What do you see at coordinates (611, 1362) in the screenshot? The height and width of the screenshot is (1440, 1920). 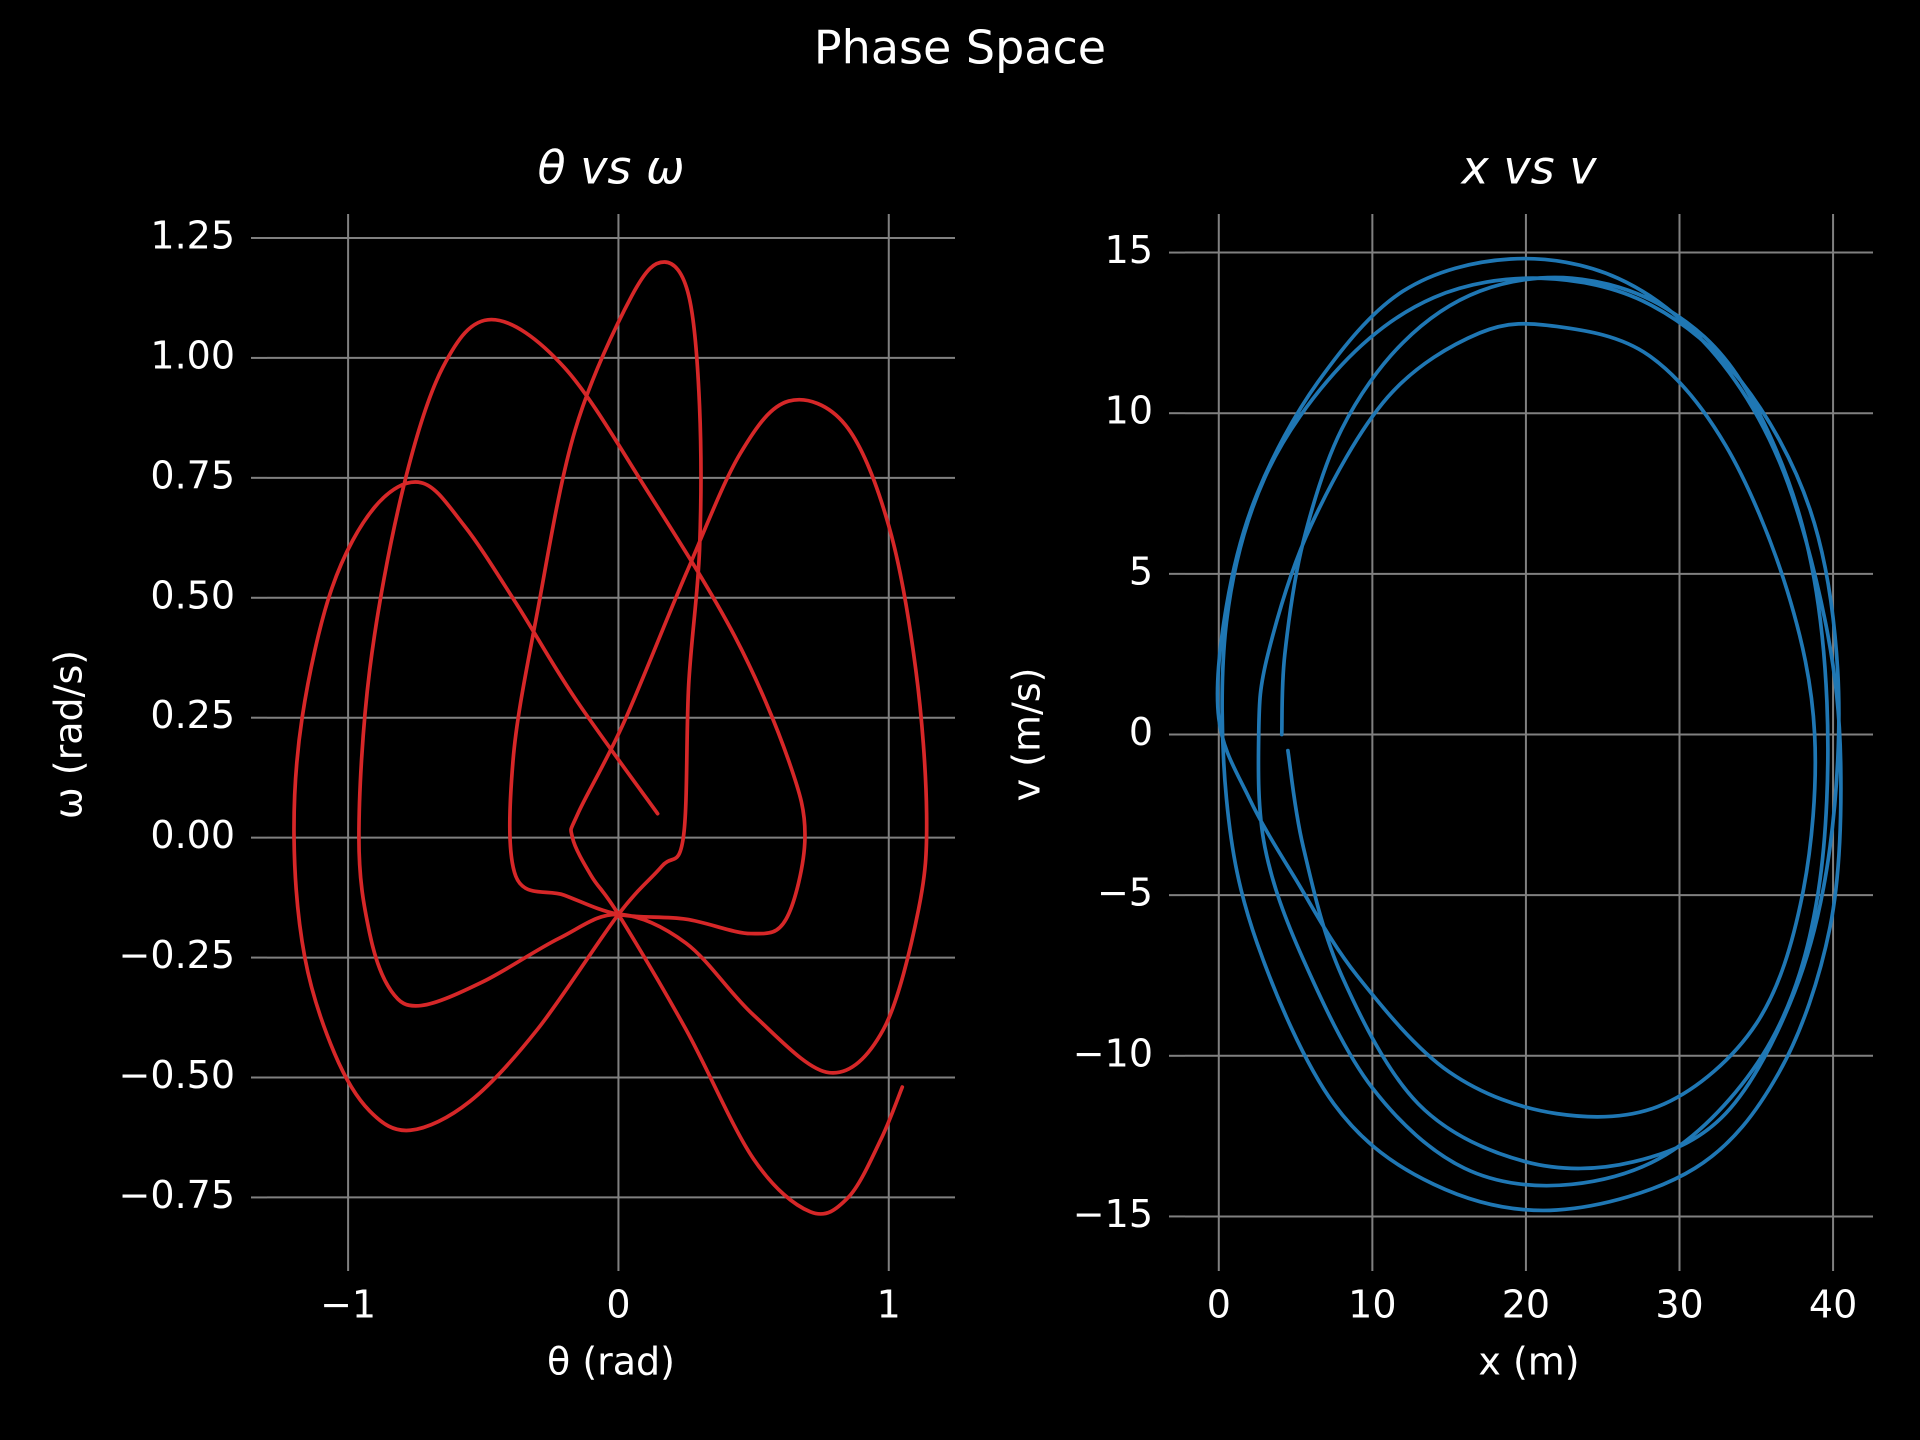 I see `x-axis-label: θ (rad)` at bounding box center [611, 1362].